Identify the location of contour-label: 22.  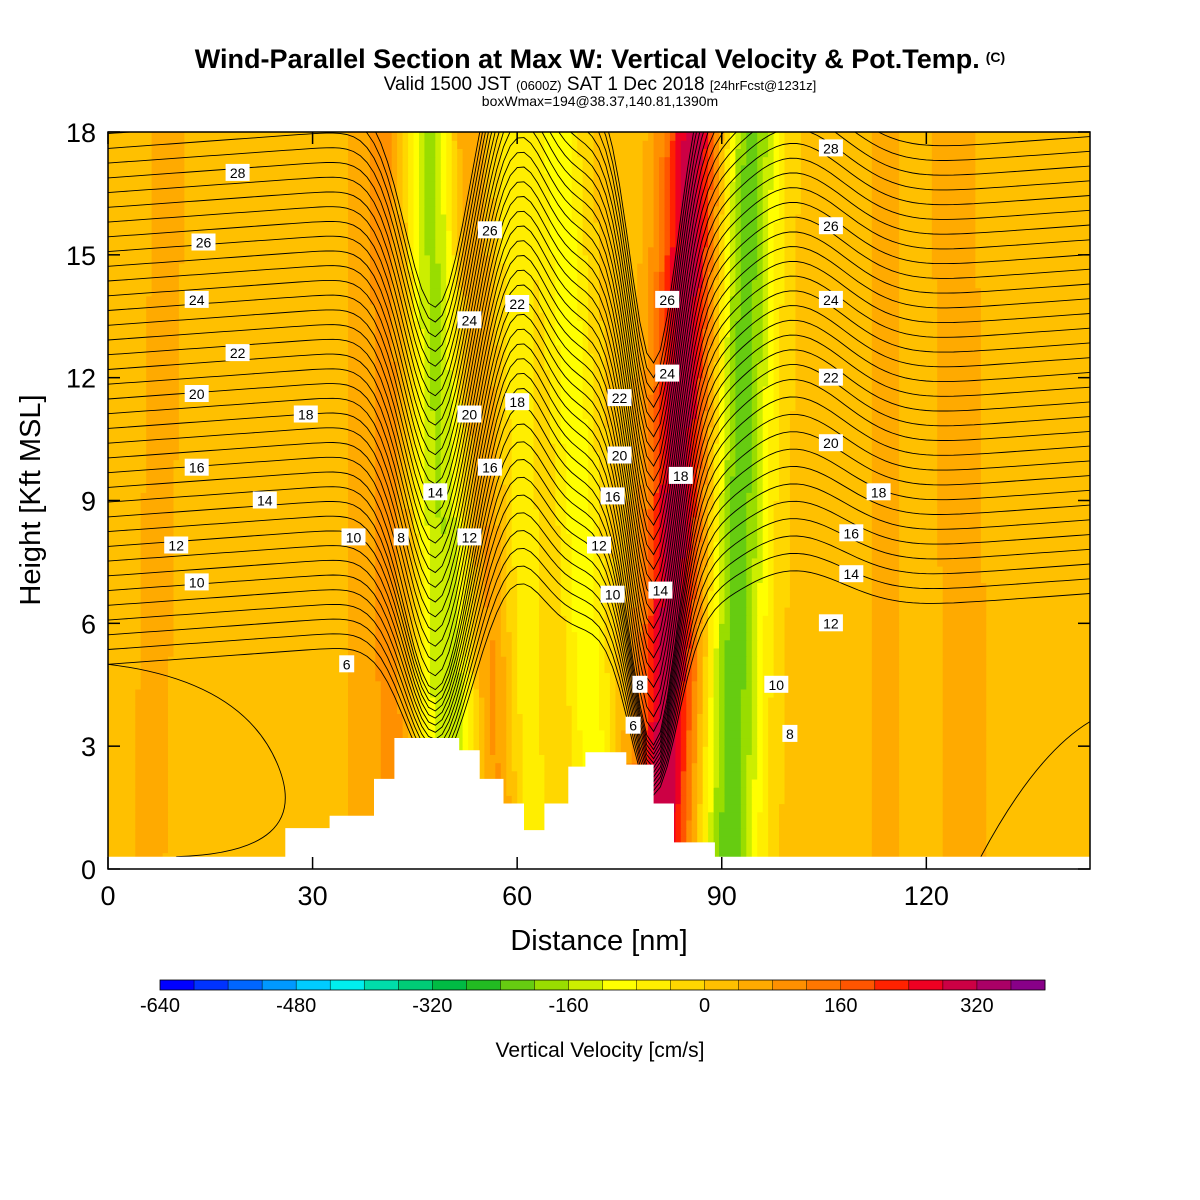
(237, 353).